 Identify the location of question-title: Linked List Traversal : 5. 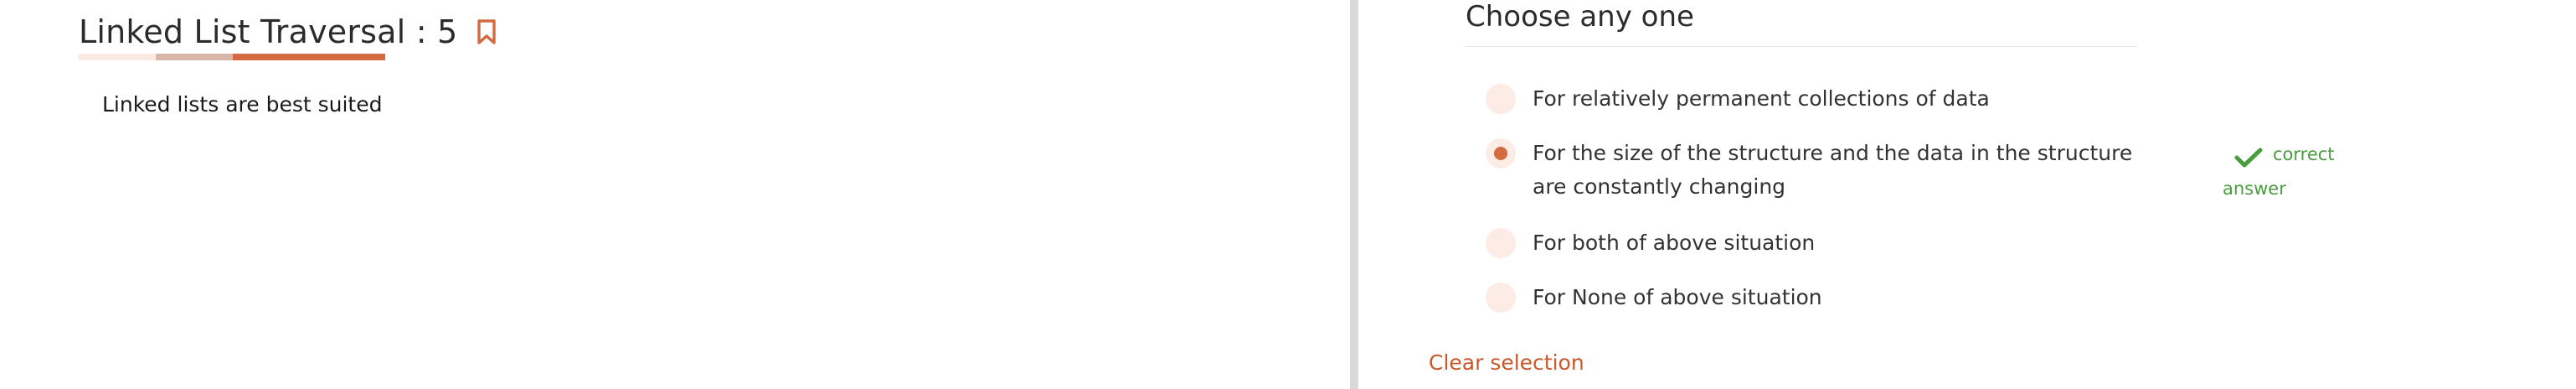
(268, 32).